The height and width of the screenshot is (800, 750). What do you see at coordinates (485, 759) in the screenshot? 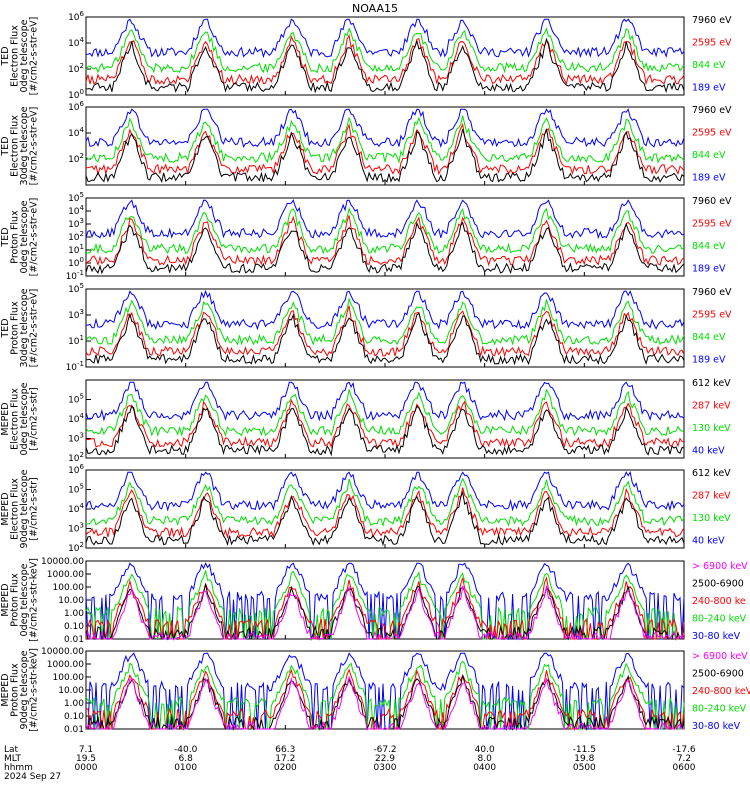
I see `x-tick-label-mlt: 8.0` at bounding box center [485, 759].